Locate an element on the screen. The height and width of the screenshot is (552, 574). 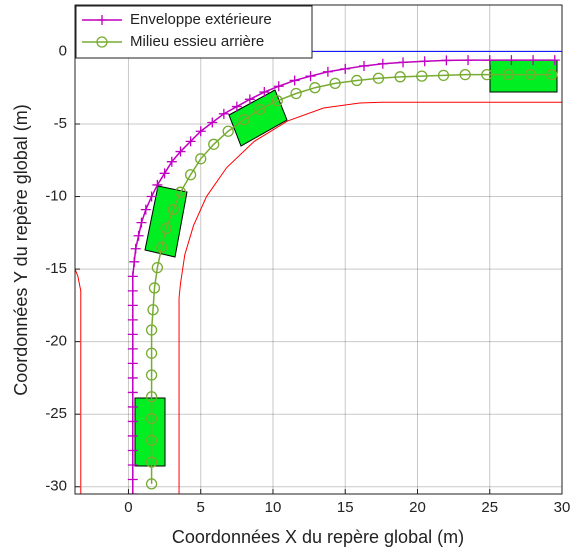
x-tick-label: 5 is located at coordinates (201, 507).